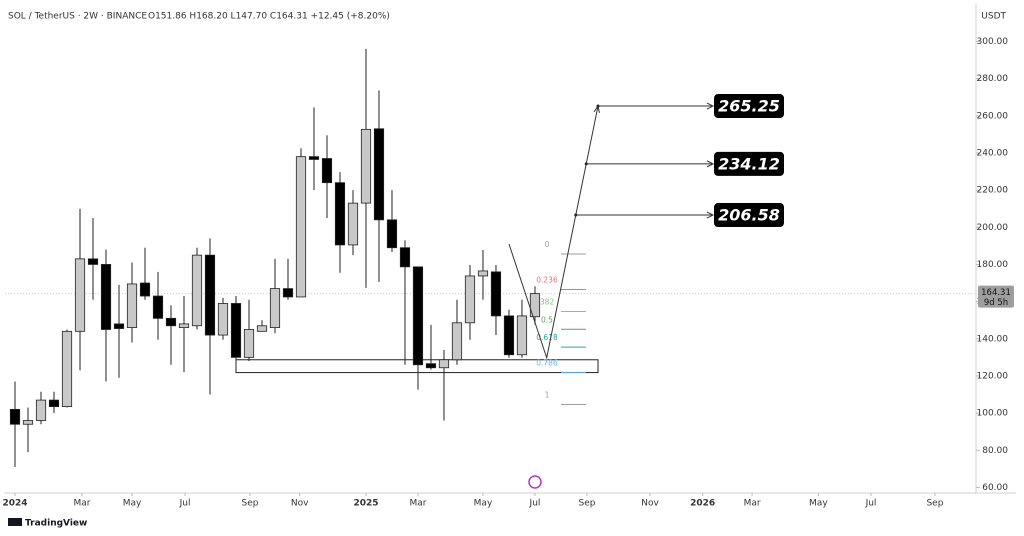 This screenshot has height=536, width=1024. What do you see at coordinates (547, 301) in the screenshot?
I see `fib-label: 382` at bounding box center [547, 301].